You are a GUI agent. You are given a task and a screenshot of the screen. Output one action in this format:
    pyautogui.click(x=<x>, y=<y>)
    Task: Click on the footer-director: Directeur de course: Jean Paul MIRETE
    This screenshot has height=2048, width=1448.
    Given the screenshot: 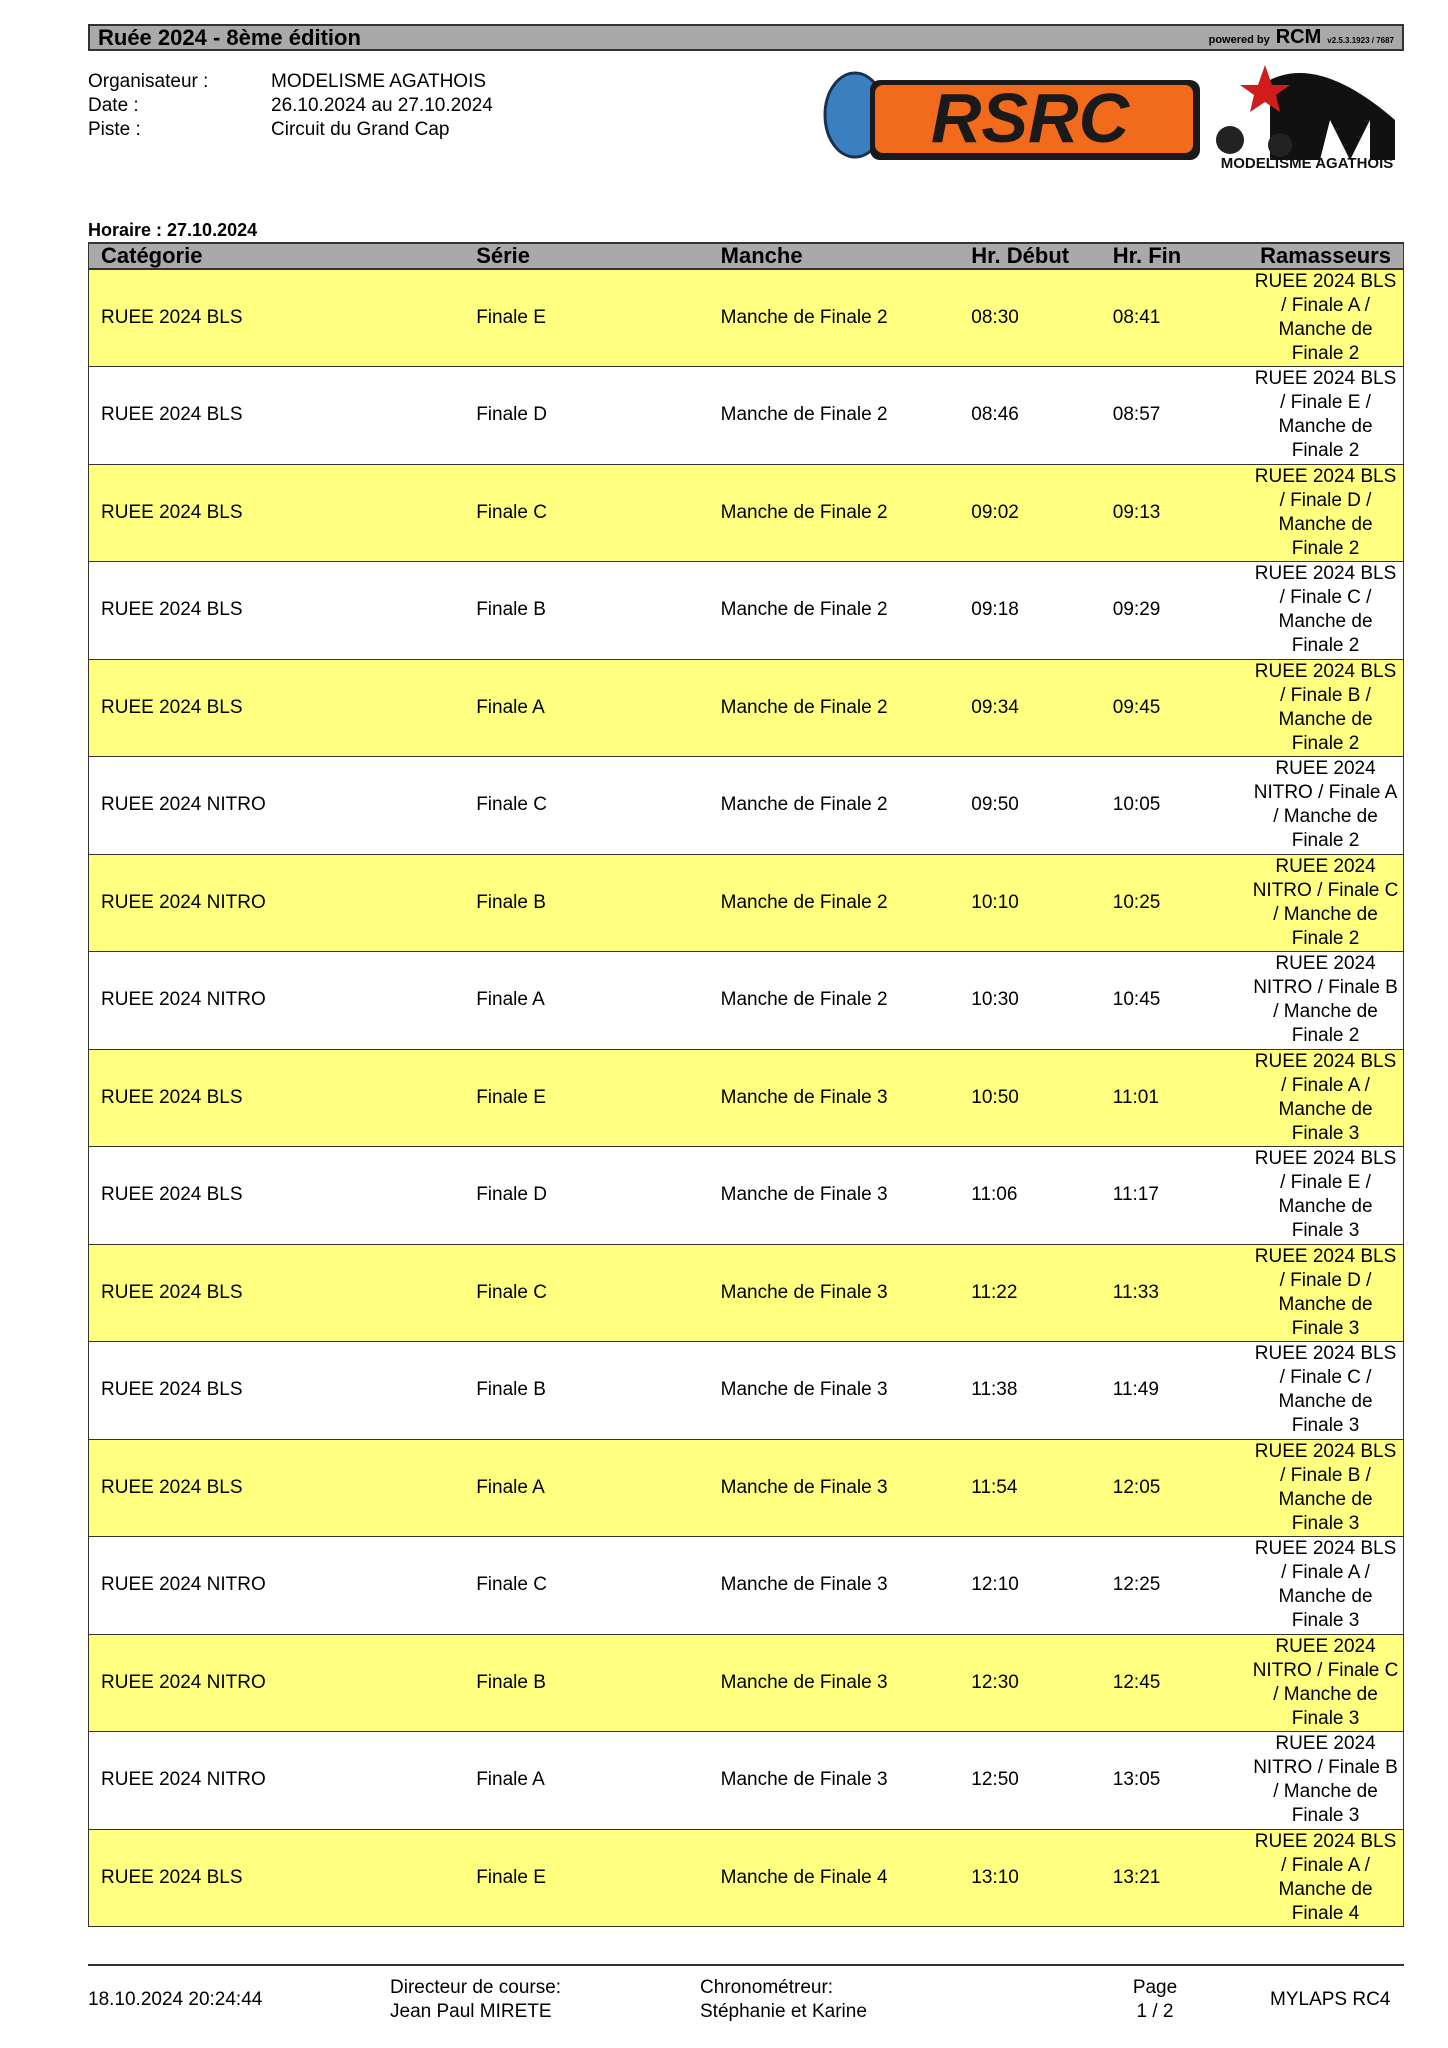 What is the action you would take?
    pyautogui.click(x=475, y=2000)
    